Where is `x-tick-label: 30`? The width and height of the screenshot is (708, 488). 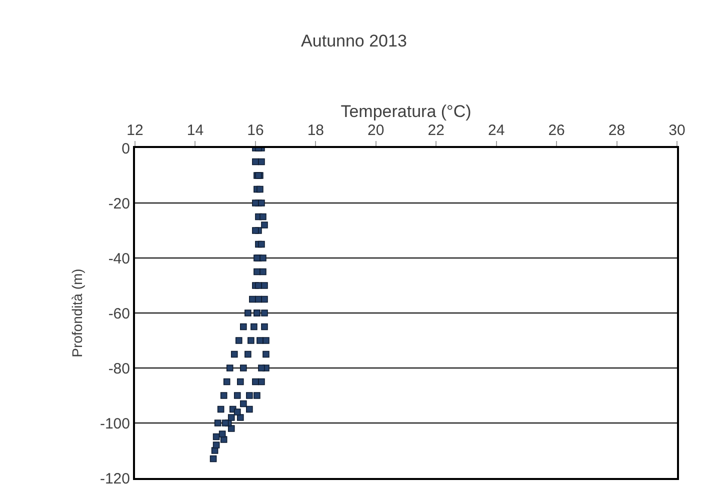 x-tick-label: 30 is located at coordinates (677, 130).